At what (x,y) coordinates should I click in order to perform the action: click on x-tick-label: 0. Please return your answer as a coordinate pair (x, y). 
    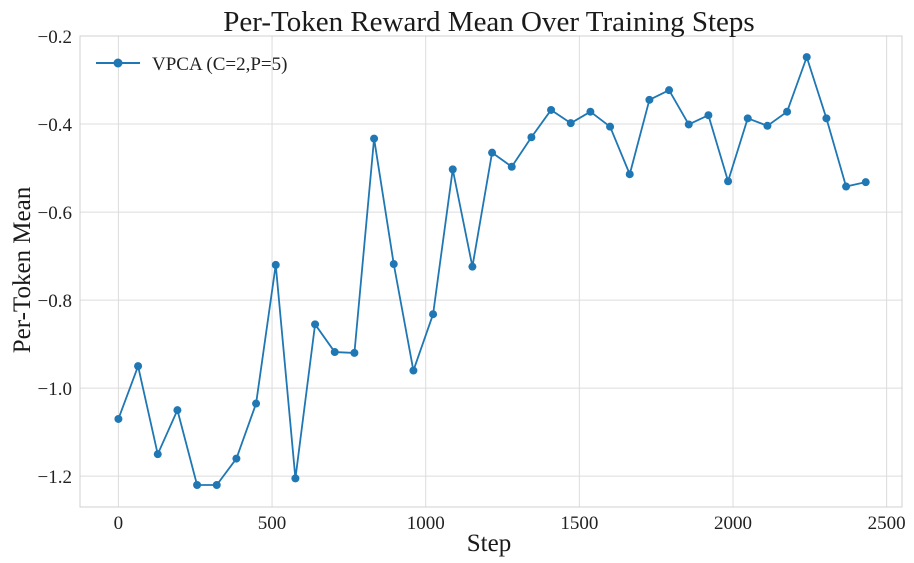
    Looking at the image, I should click on (119, 523).